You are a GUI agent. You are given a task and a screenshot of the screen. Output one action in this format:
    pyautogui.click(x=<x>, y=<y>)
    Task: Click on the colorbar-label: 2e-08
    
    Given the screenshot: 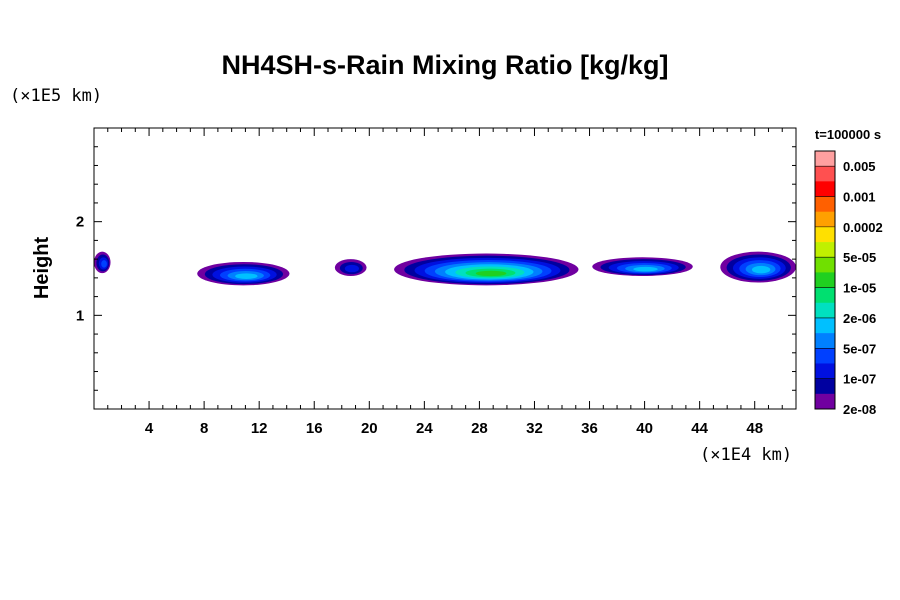 What is the action you would take?
    pyautogui.click(x=859, y=409)
    